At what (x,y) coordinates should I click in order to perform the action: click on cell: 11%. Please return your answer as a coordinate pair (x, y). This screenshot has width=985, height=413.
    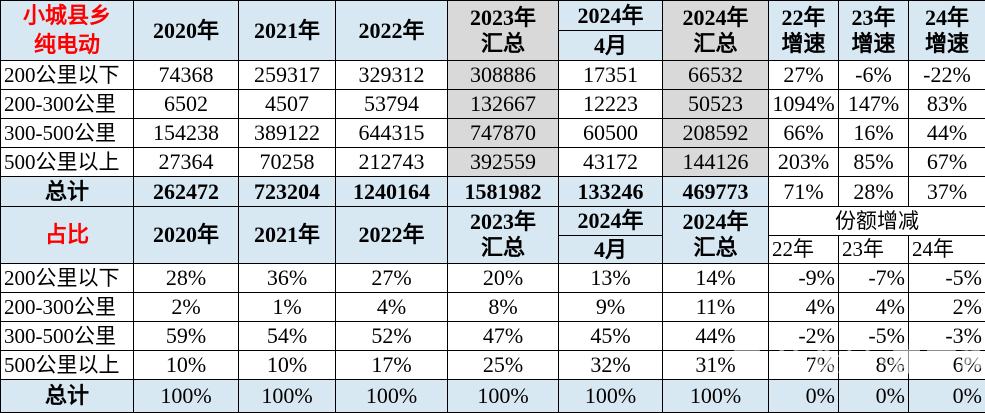
    Looking at the image, I should click on (716, 307).